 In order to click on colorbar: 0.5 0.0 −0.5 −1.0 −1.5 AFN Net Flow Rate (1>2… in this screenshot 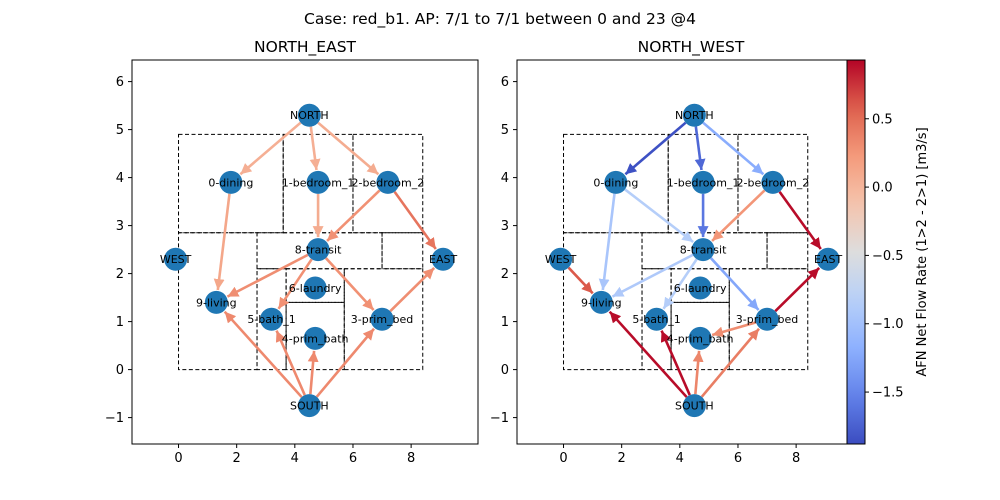, I will do `click(888, 252)`.